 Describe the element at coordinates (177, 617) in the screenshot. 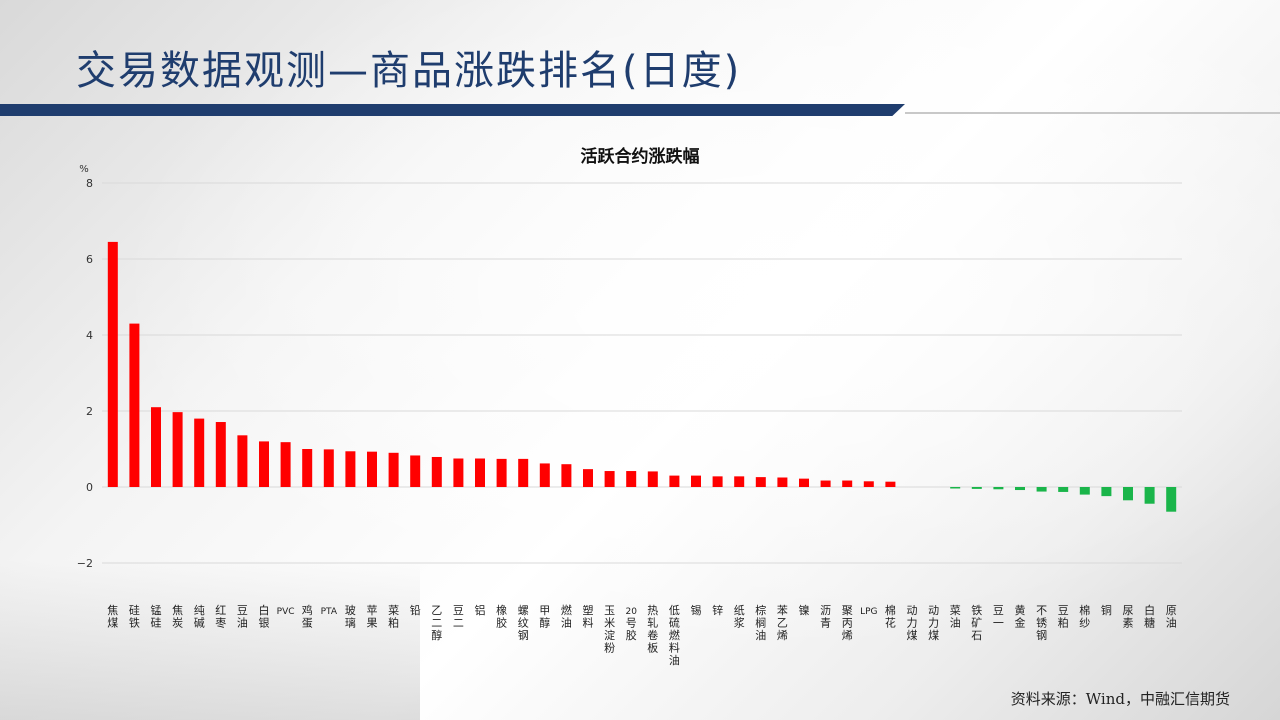

I see `x-tick-label: 焦炭` at that location.